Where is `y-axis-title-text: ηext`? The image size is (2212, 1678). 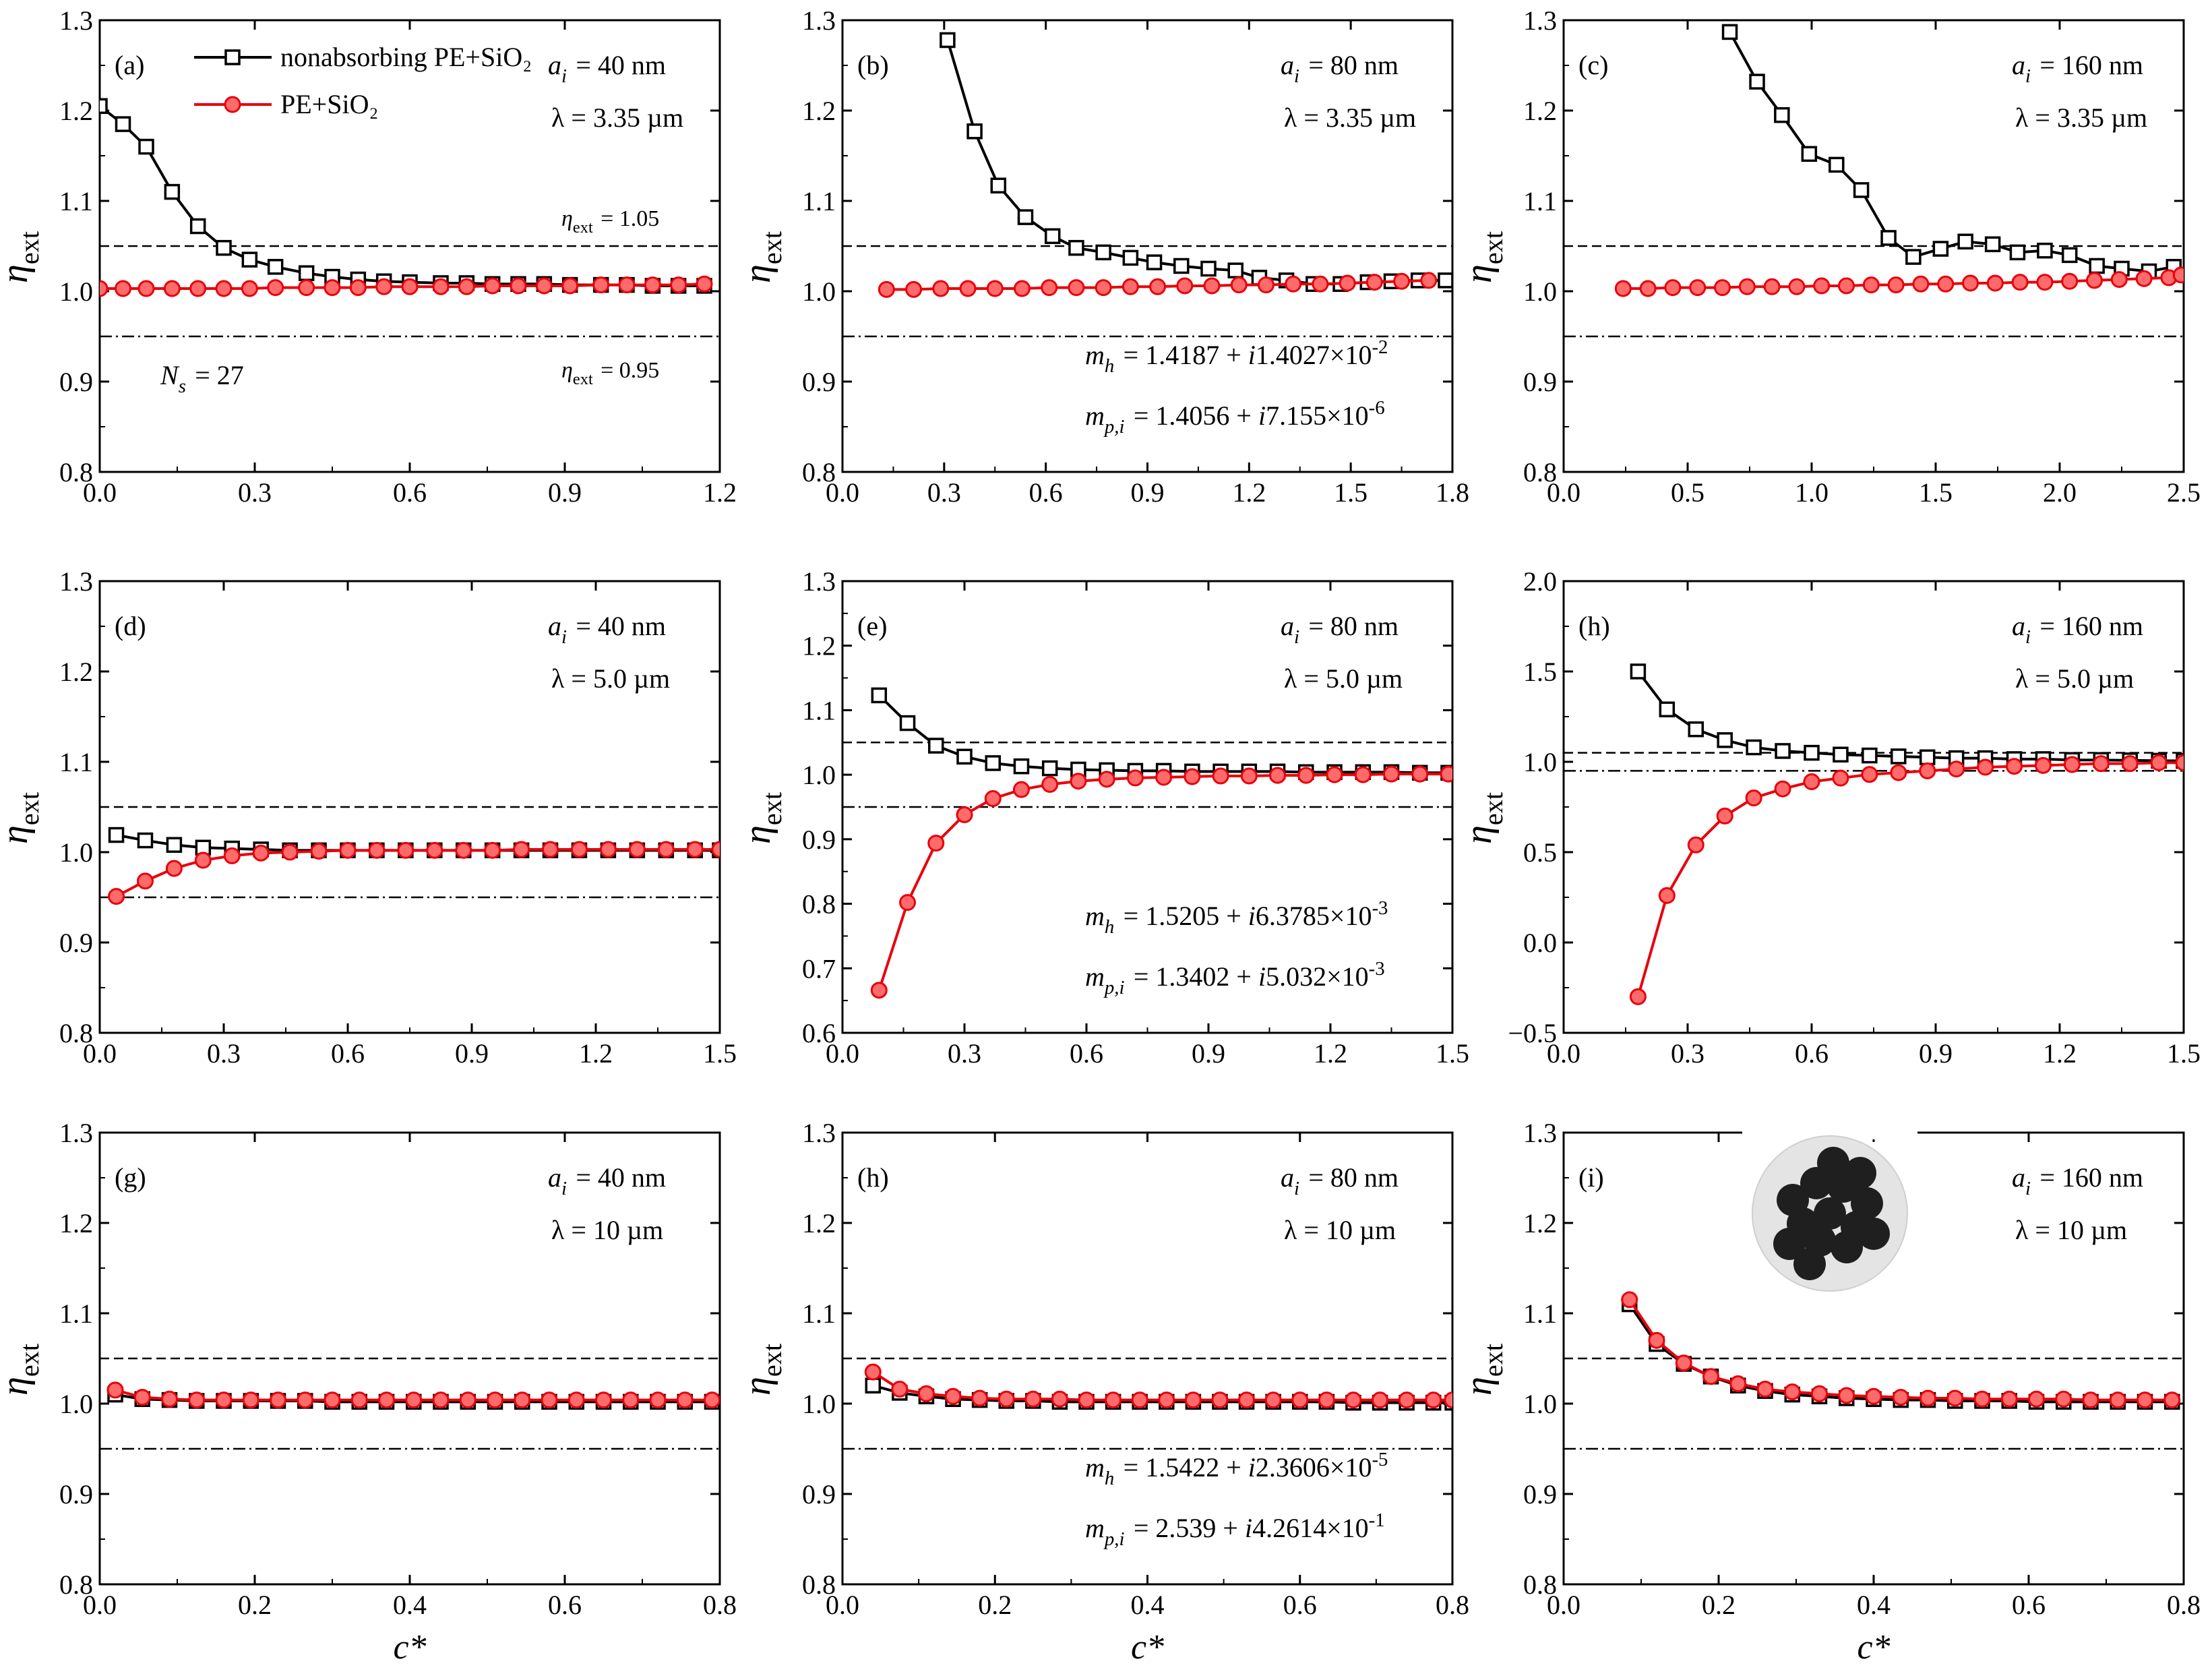 y-axis-title-text: ηext is located at coordinates (762, 816).